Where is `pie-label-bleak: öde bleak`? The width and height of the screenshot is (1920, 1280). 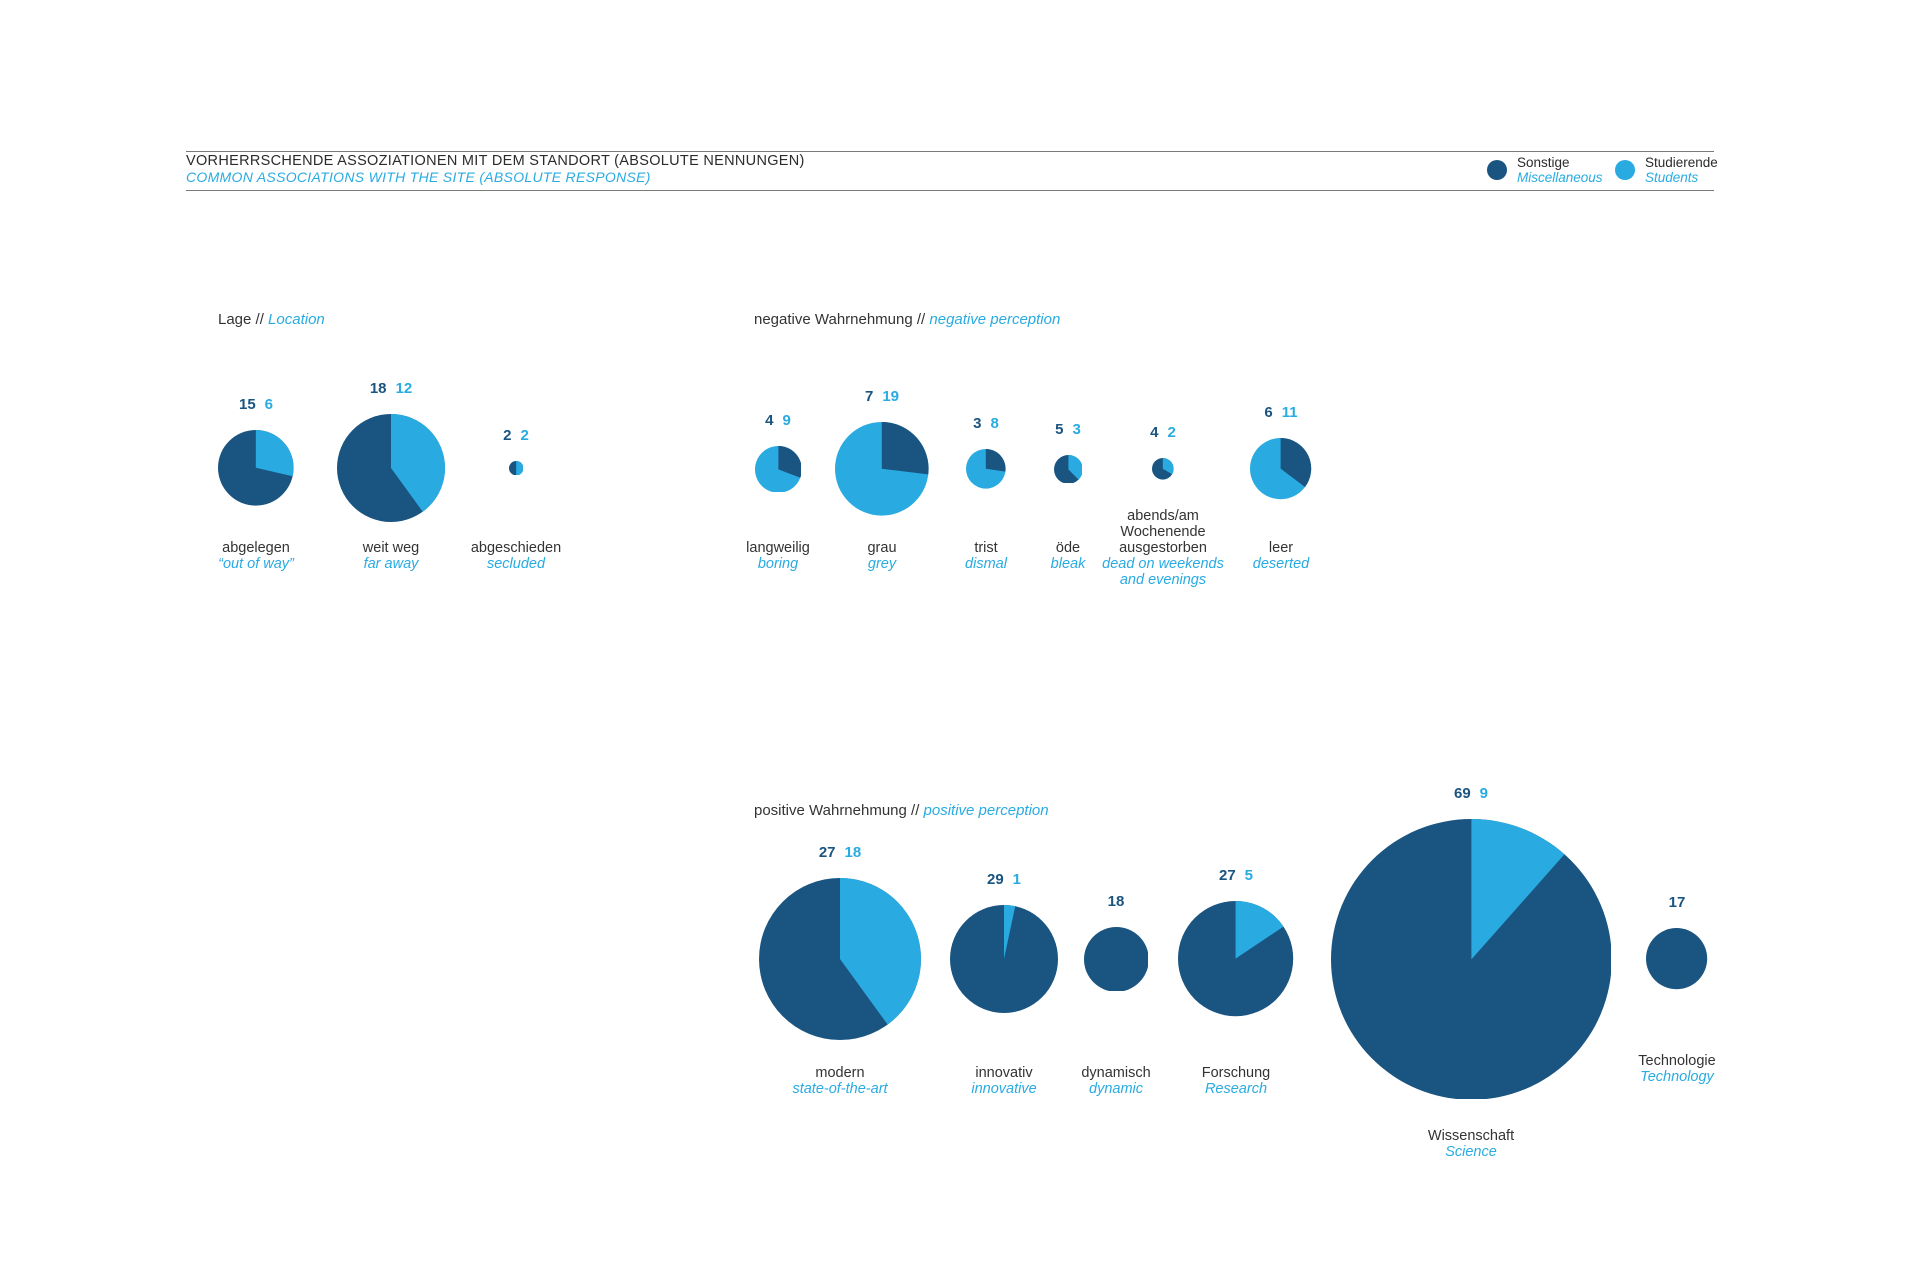
pie-label-bleak: öde bleak is located at coordinates (1068, 556).